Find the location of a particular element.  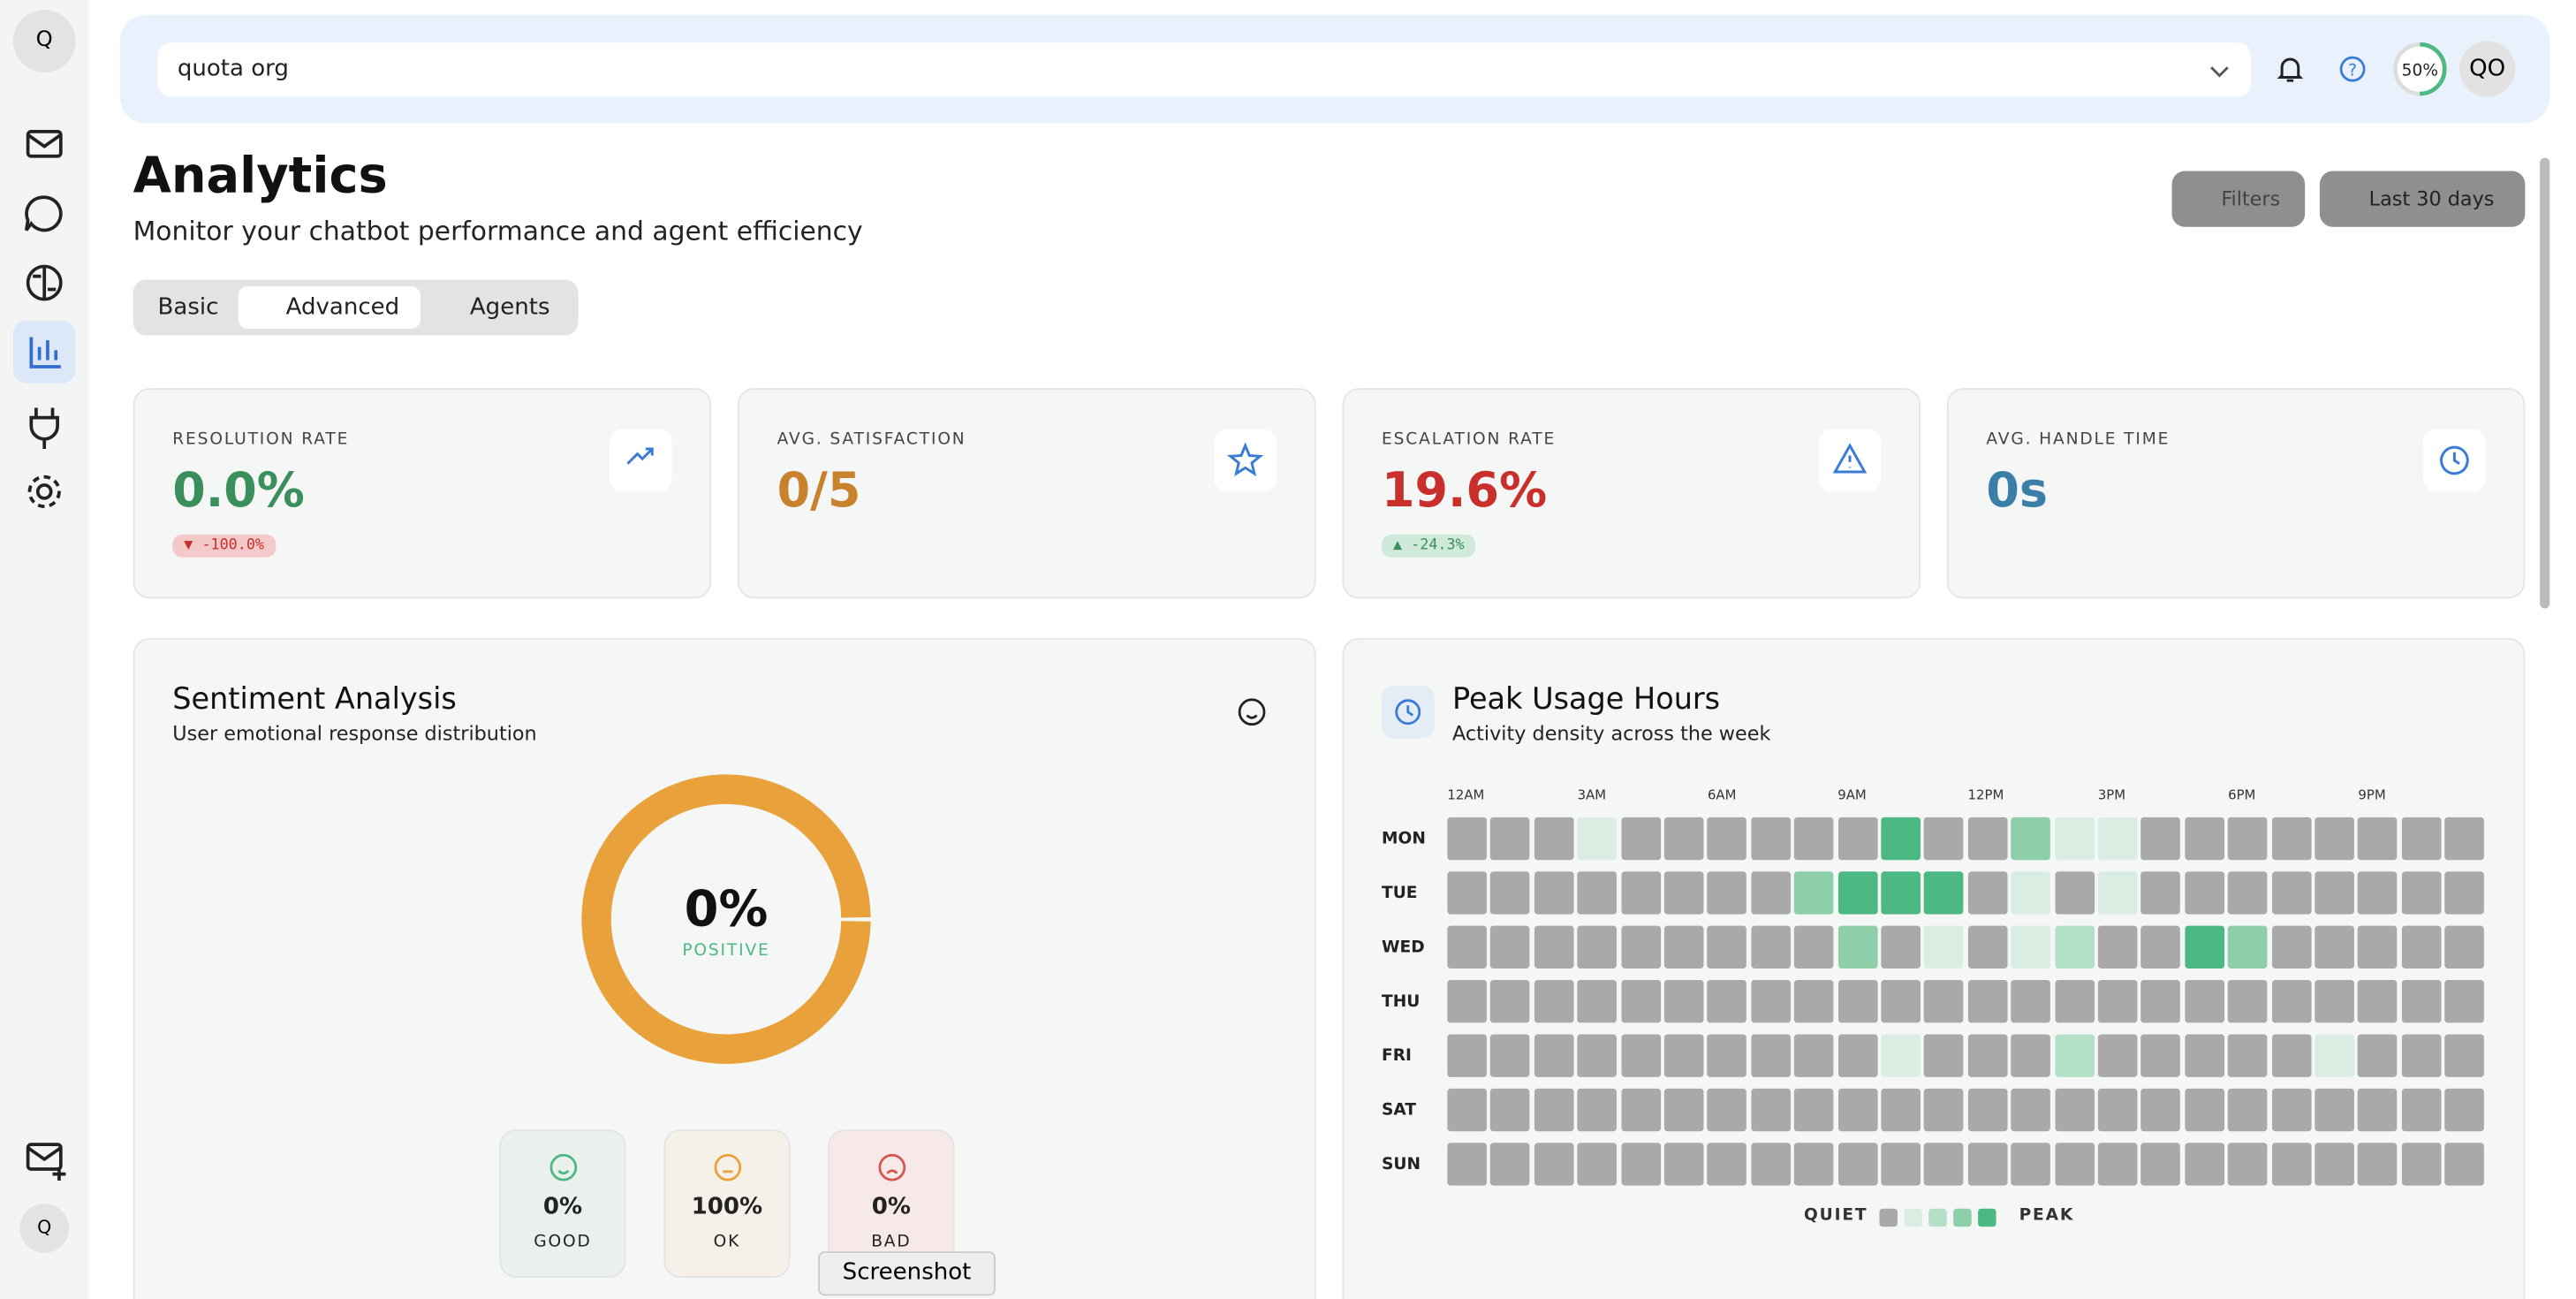

avatar: QO is located at coordinates (2487, 69).